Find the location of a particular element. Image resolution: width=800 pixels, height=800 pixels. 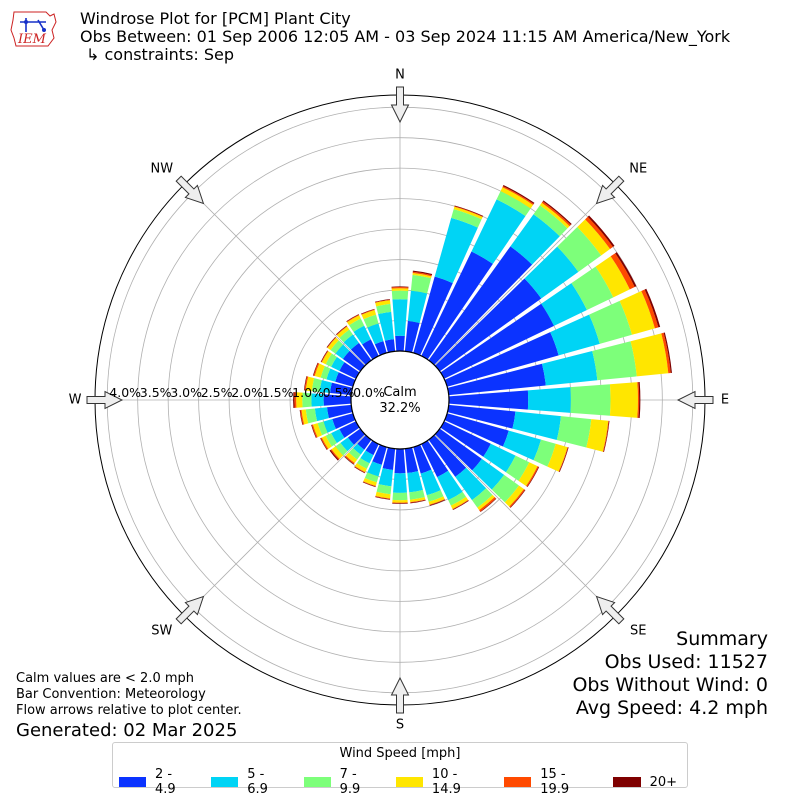

radial-tick-label: 0.5% is located at coordinates (339, 392).